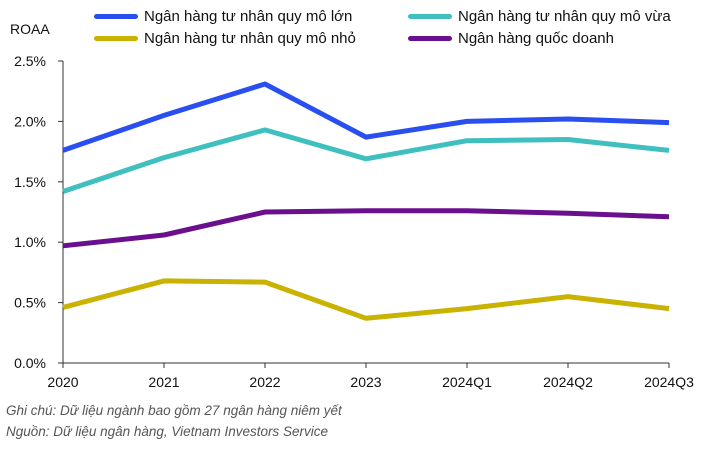 The width and height of the screenshot is (712, 450). Describe the element at coordinates (30, 363) in the screenshot. I see `y-tick-label: 0.0%` at that location.